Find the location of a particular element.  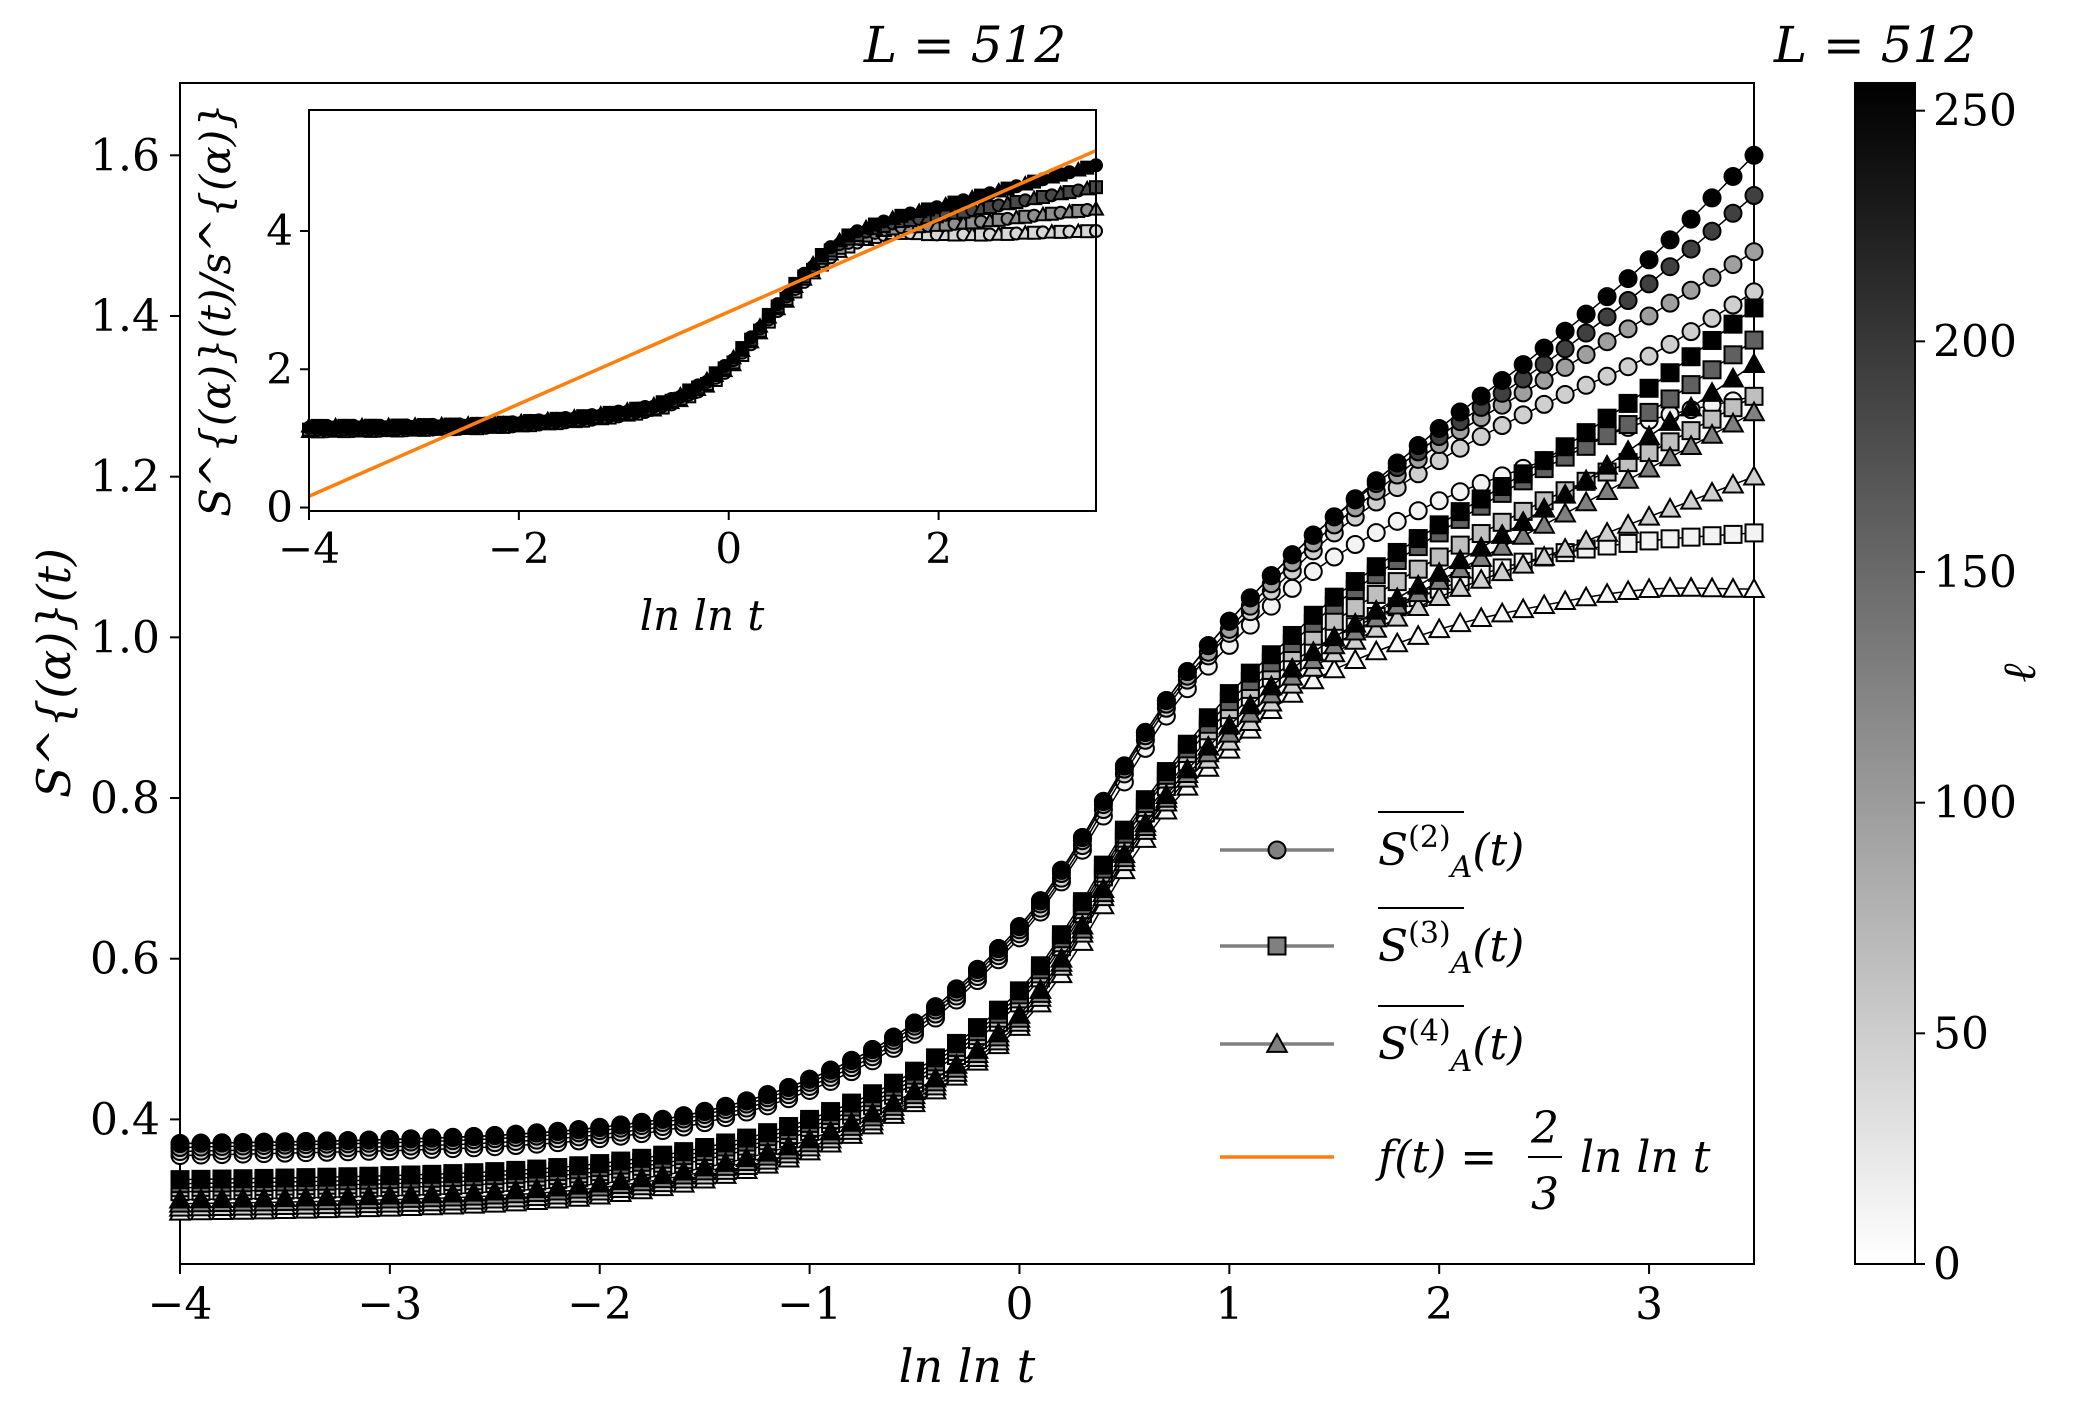

colorbar-tick-label: 150 is located at coordinates (1975, 572).